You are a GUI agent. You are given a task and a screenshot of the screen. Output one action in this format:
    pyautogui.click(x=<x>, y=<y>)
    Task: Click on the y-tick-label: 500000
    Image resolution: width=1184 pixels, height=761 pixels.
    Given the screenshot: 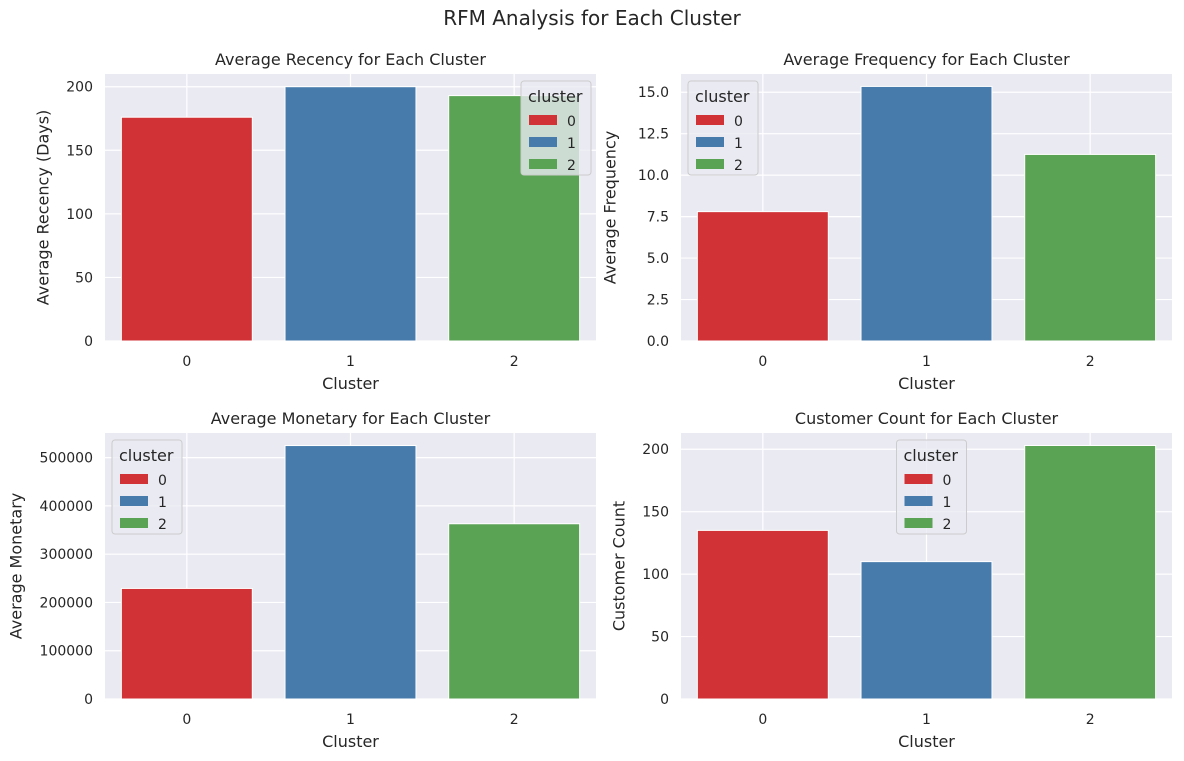 What is the action you would take?
    pyautogui.click(x=66, y=459)
    